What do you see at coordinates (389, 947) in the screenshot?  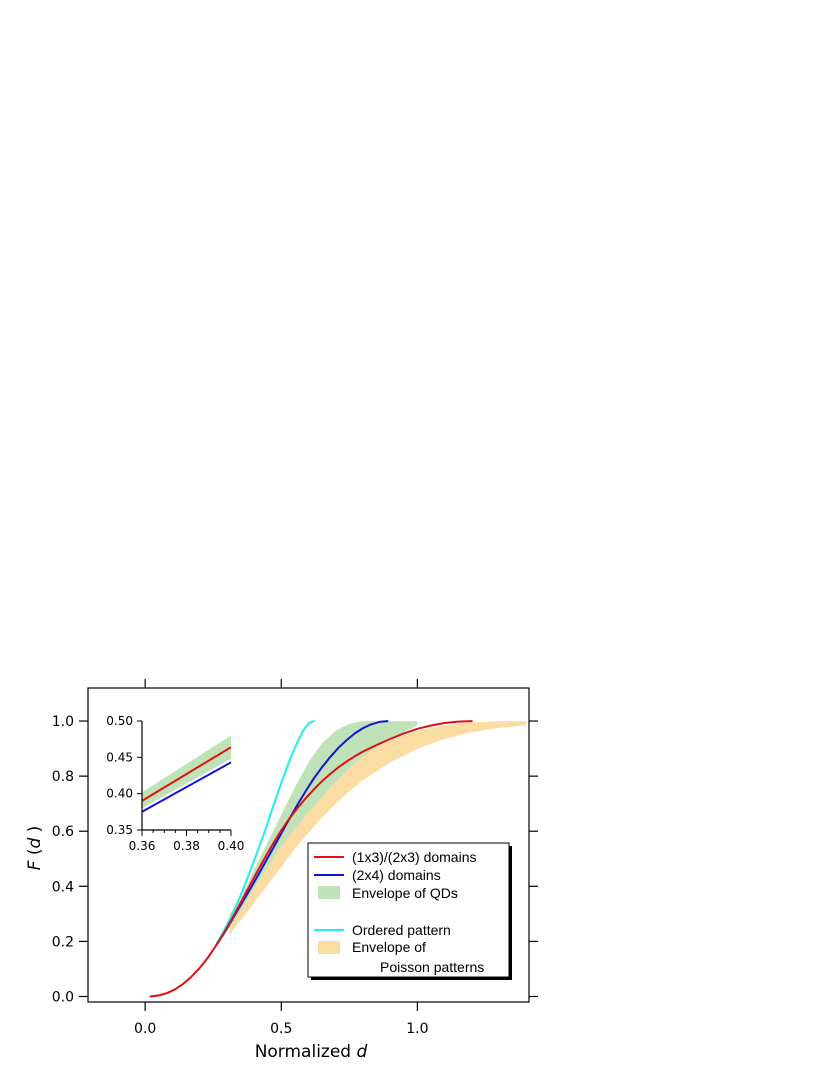 I see `legend-label-orange: Envelope of` at bounding box center [389, 947].